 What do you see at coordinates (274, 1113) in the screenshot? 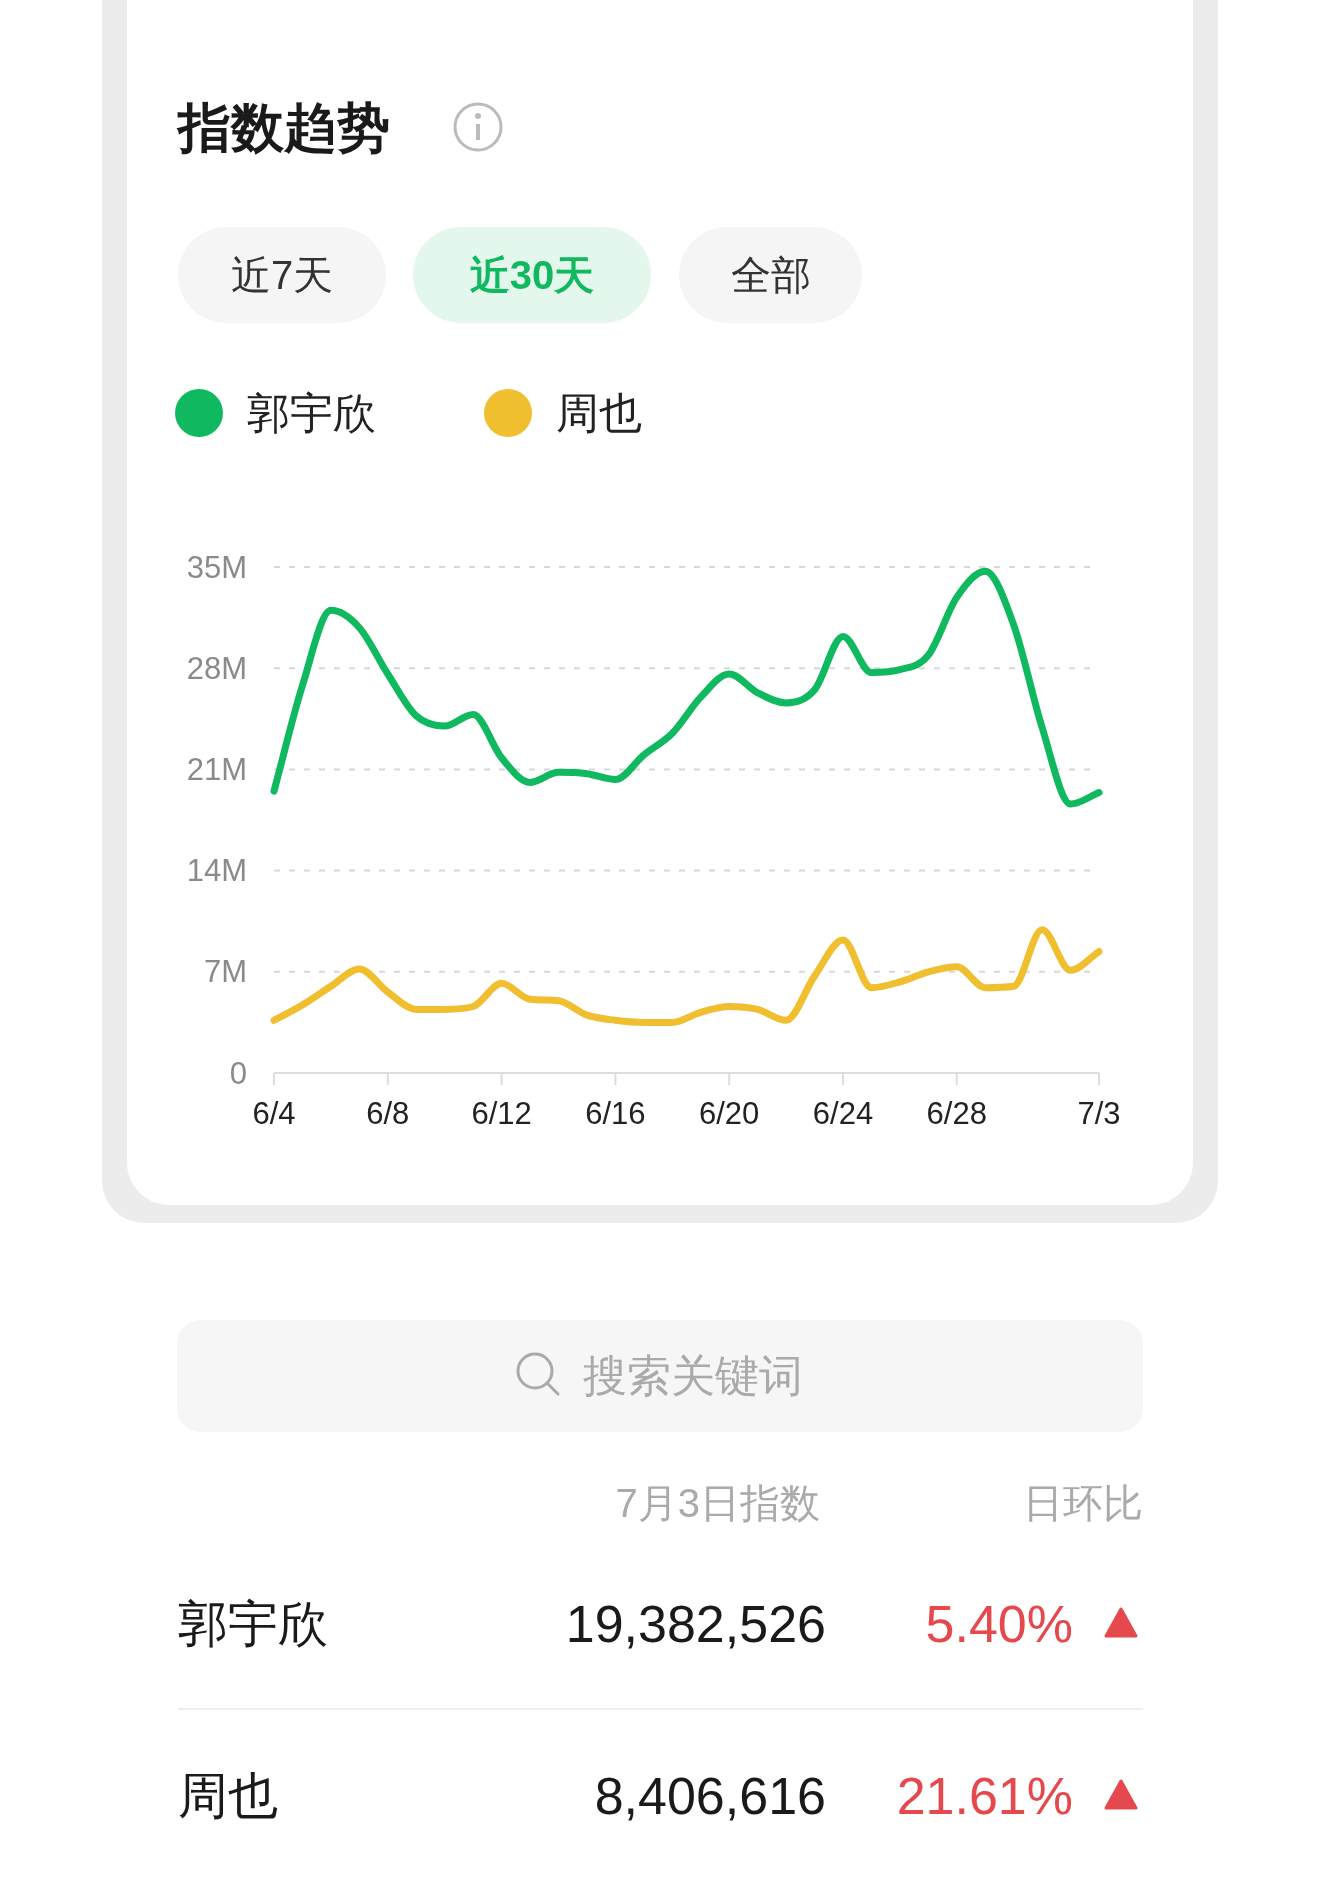
I see `x-tick-label: 6/4` at bounding box center [274, 1113].